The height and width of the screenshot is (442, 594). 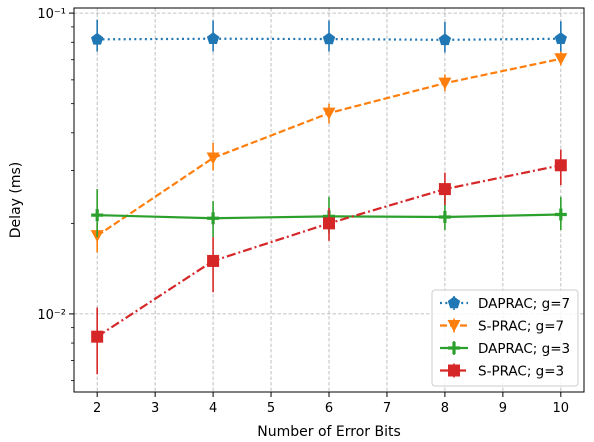 I want to click on x-tick-label: 5, so click(x=271, y=408).